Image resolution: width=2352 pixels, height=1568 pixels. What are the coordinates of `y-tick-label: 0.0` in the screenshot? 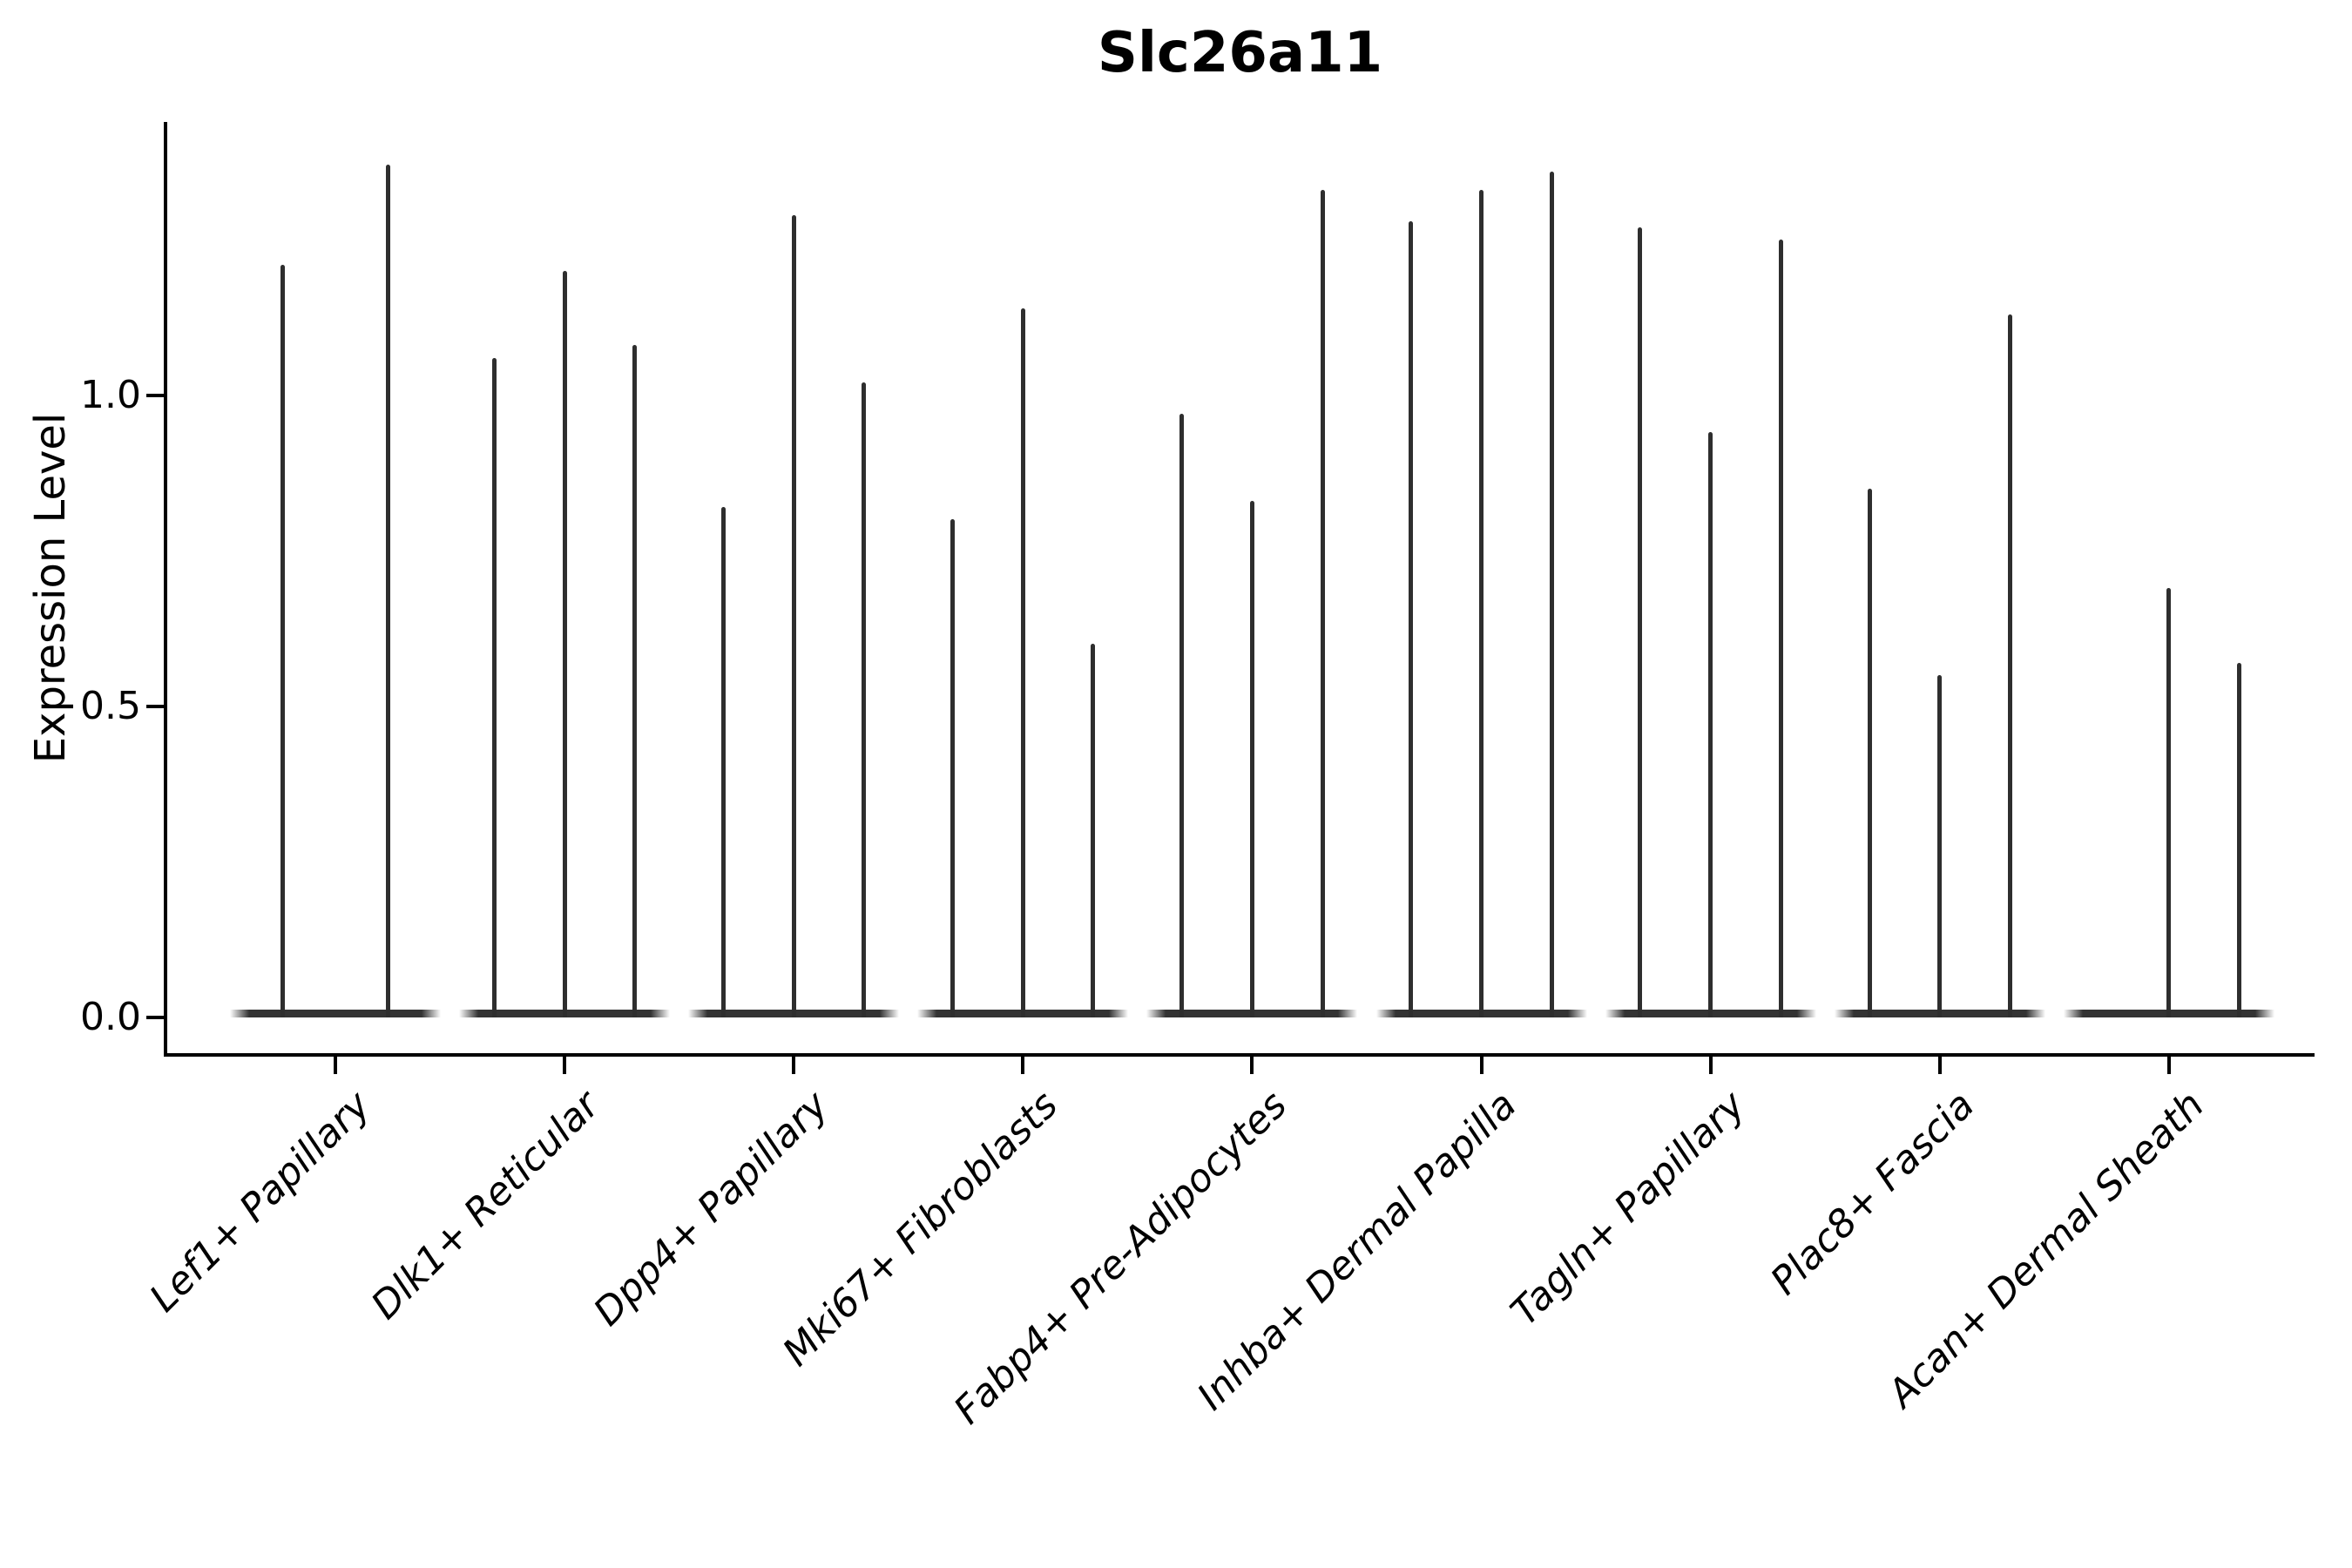 It's located at (110, 1016).